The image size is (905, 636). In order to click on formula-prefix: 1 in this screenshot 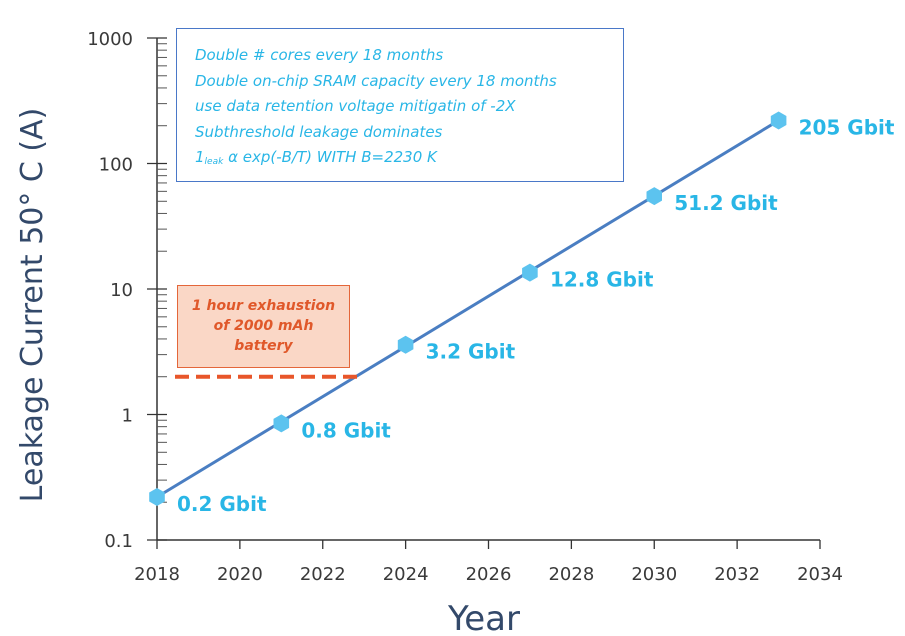, I will do `click(200, 157)`.